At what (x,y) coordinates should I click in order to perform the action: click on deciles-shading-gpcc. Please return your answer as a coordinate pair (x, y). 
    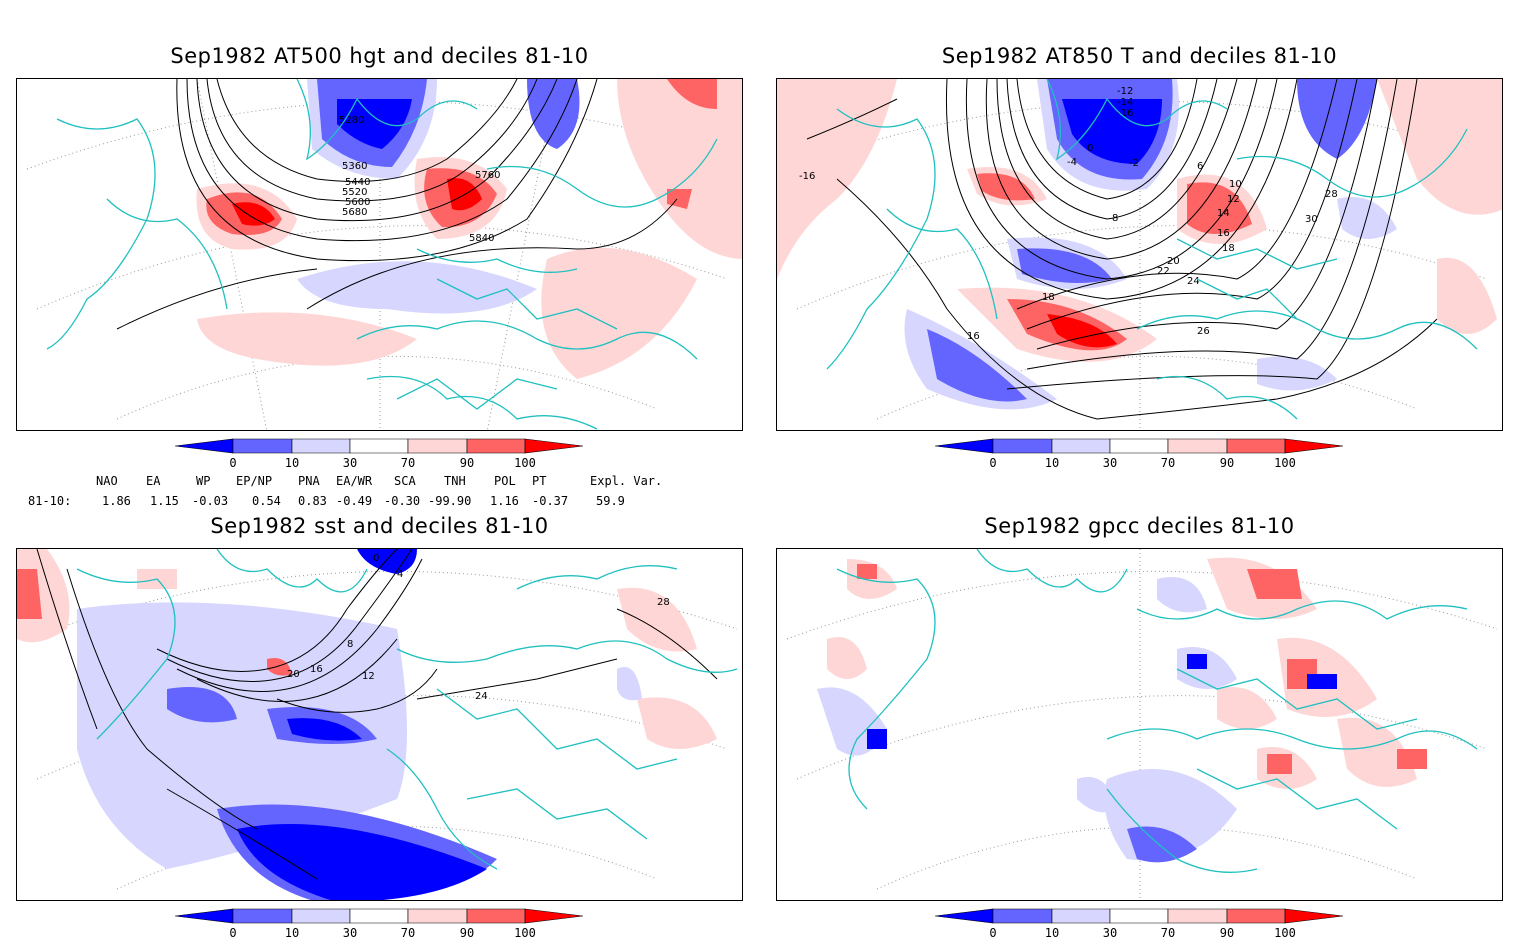
    Looking at the image, I should click on (1122, 710).